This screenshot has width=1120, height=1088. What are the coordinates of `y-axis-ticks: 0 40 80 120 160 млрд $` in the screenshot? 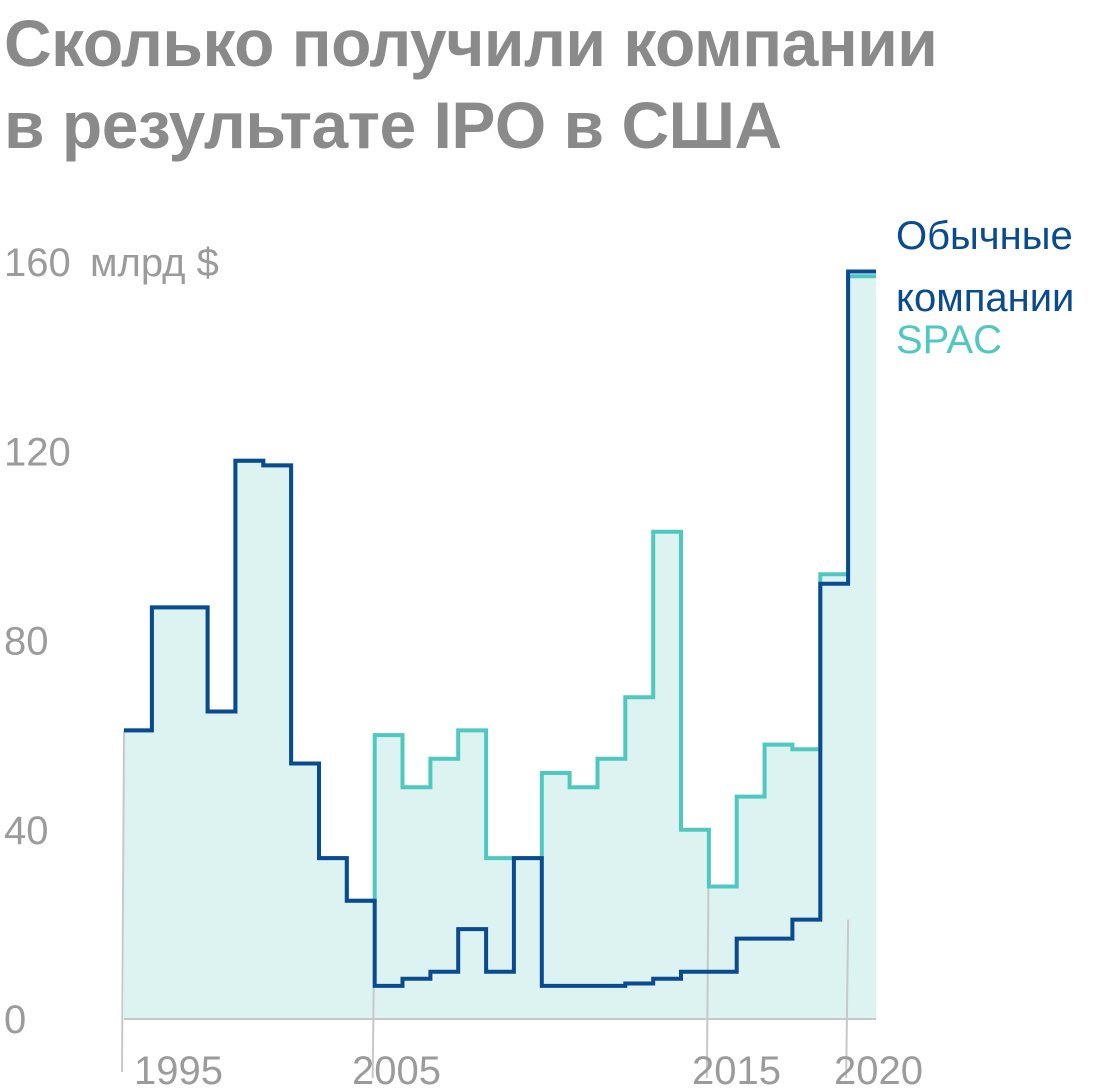 It's located at (111, 641).